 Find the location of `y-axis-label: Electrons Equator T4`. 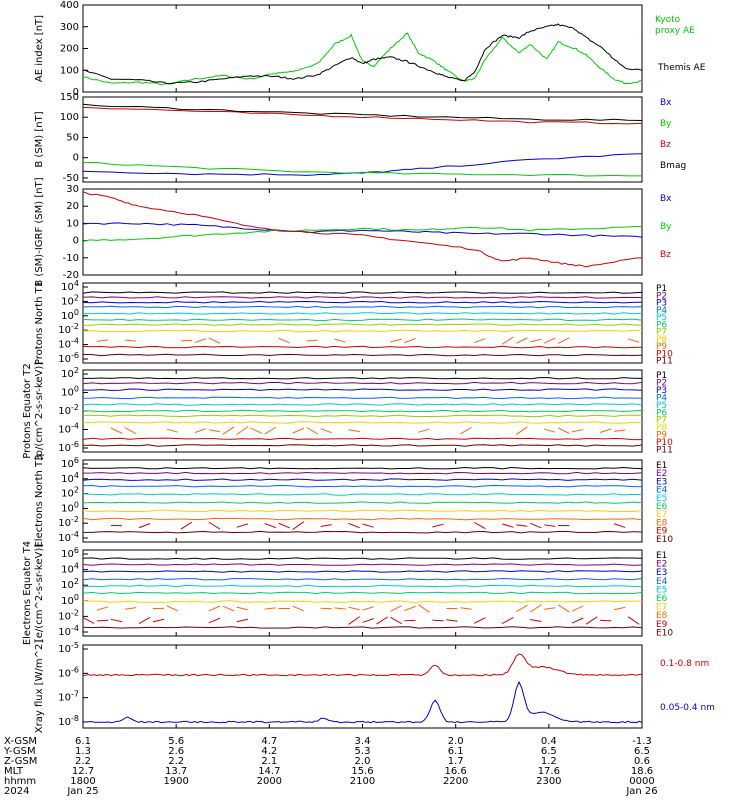

y-axis-label: Electrons Equator T4 is located at coordinates (27, 593).